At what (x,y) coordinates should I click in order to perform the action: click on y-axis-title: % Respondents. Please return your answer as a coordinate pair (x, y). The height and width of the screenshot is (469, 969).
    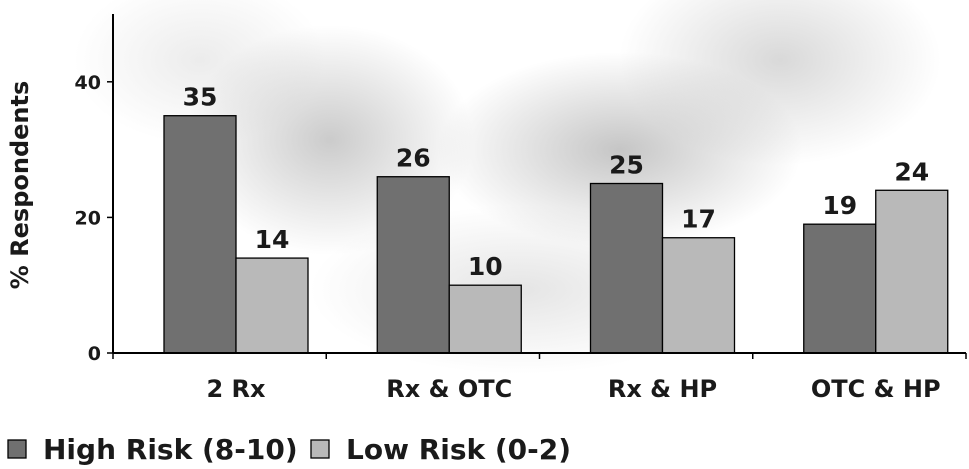
    Looking at the image, I should click on (20, 185).